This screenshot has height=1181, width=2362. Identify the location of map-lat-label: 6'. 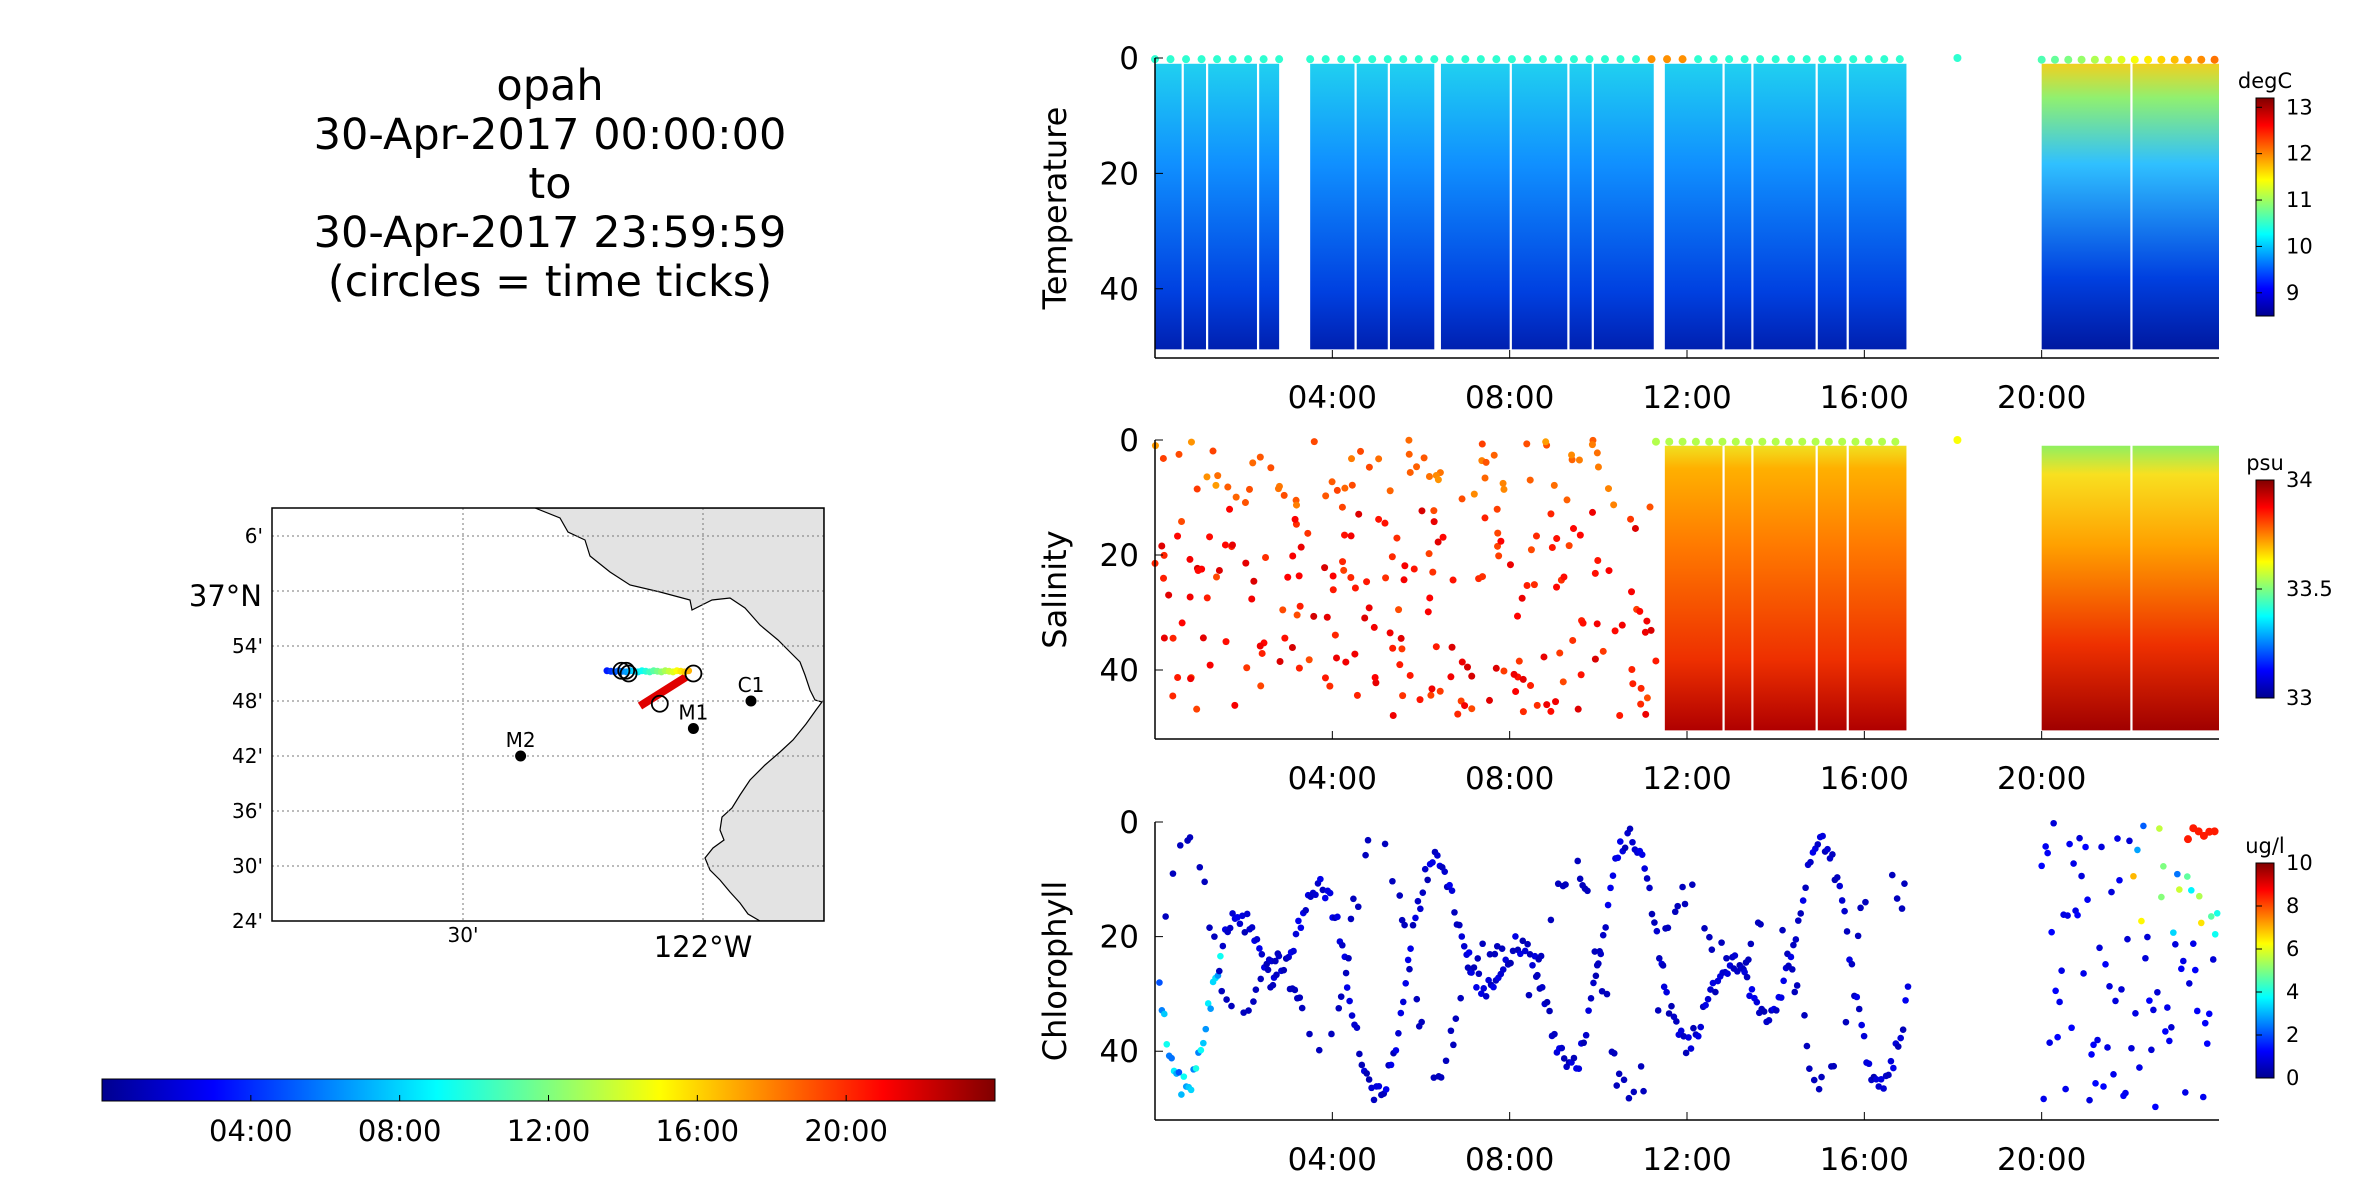
(254, 536).